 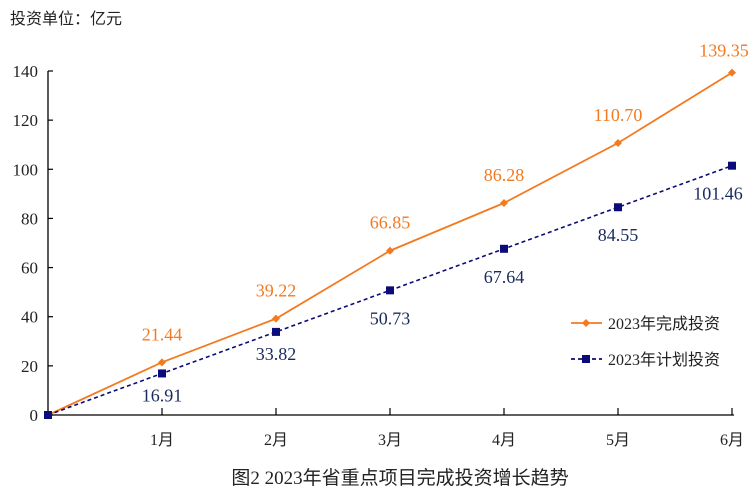 What do you see at coordinates (26, 120) in the screenshot?
I see `y-tick-label: 120` at bounding box center [26, 120].